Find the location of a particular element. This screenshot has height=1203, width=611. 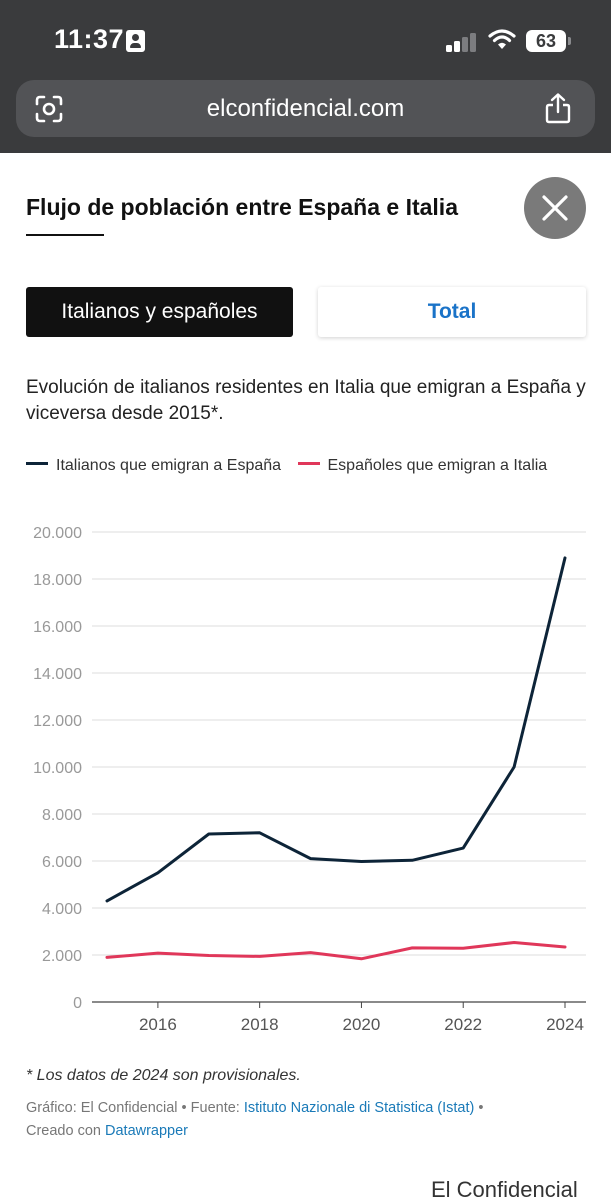

url-text: elconfidencial.com is located at coordinates (305, 108).